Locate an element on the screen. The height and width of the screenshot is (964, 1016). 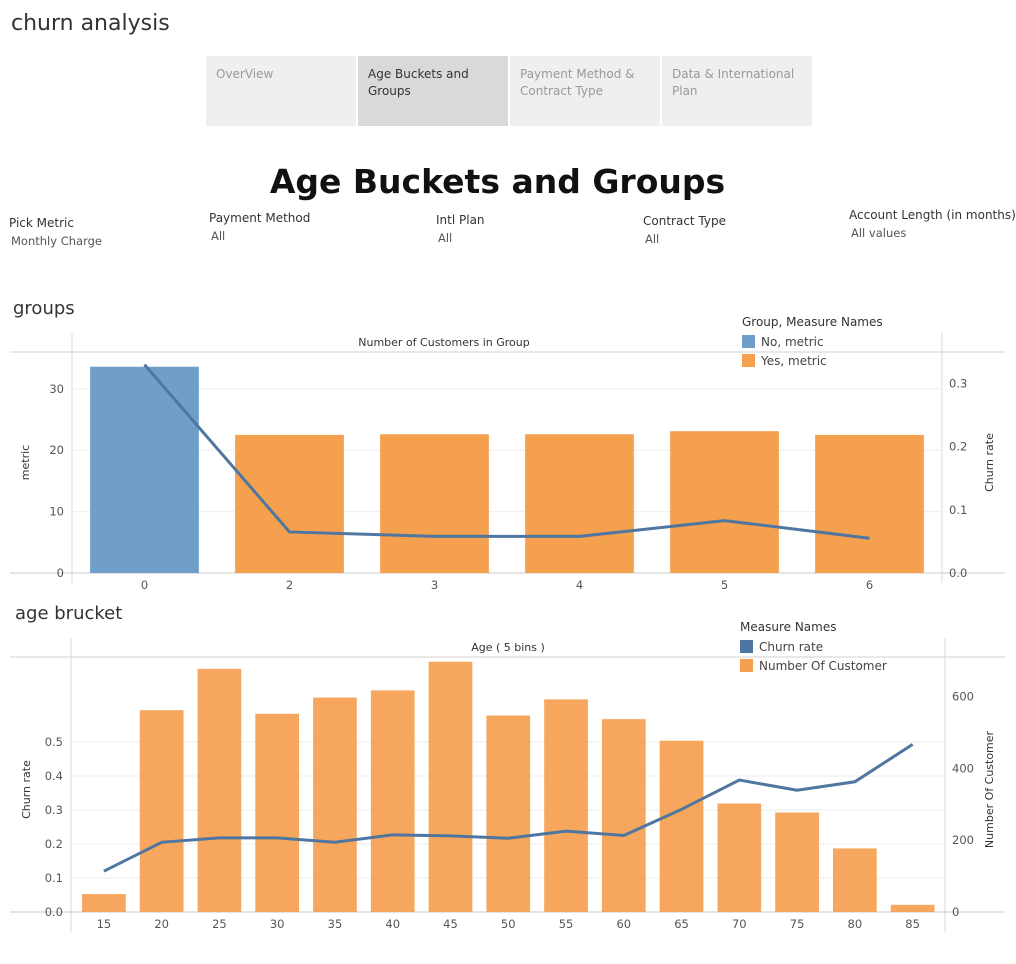
y-tick-label: 0.4 is located at coordinates (54, 776).